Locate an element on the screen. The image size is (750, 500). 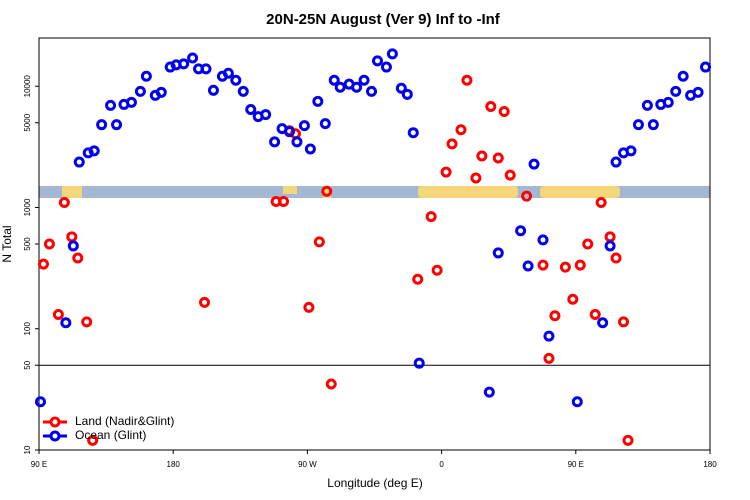
legend-label: Land (Nadir&Glint) is located at coordinates (124, 421).